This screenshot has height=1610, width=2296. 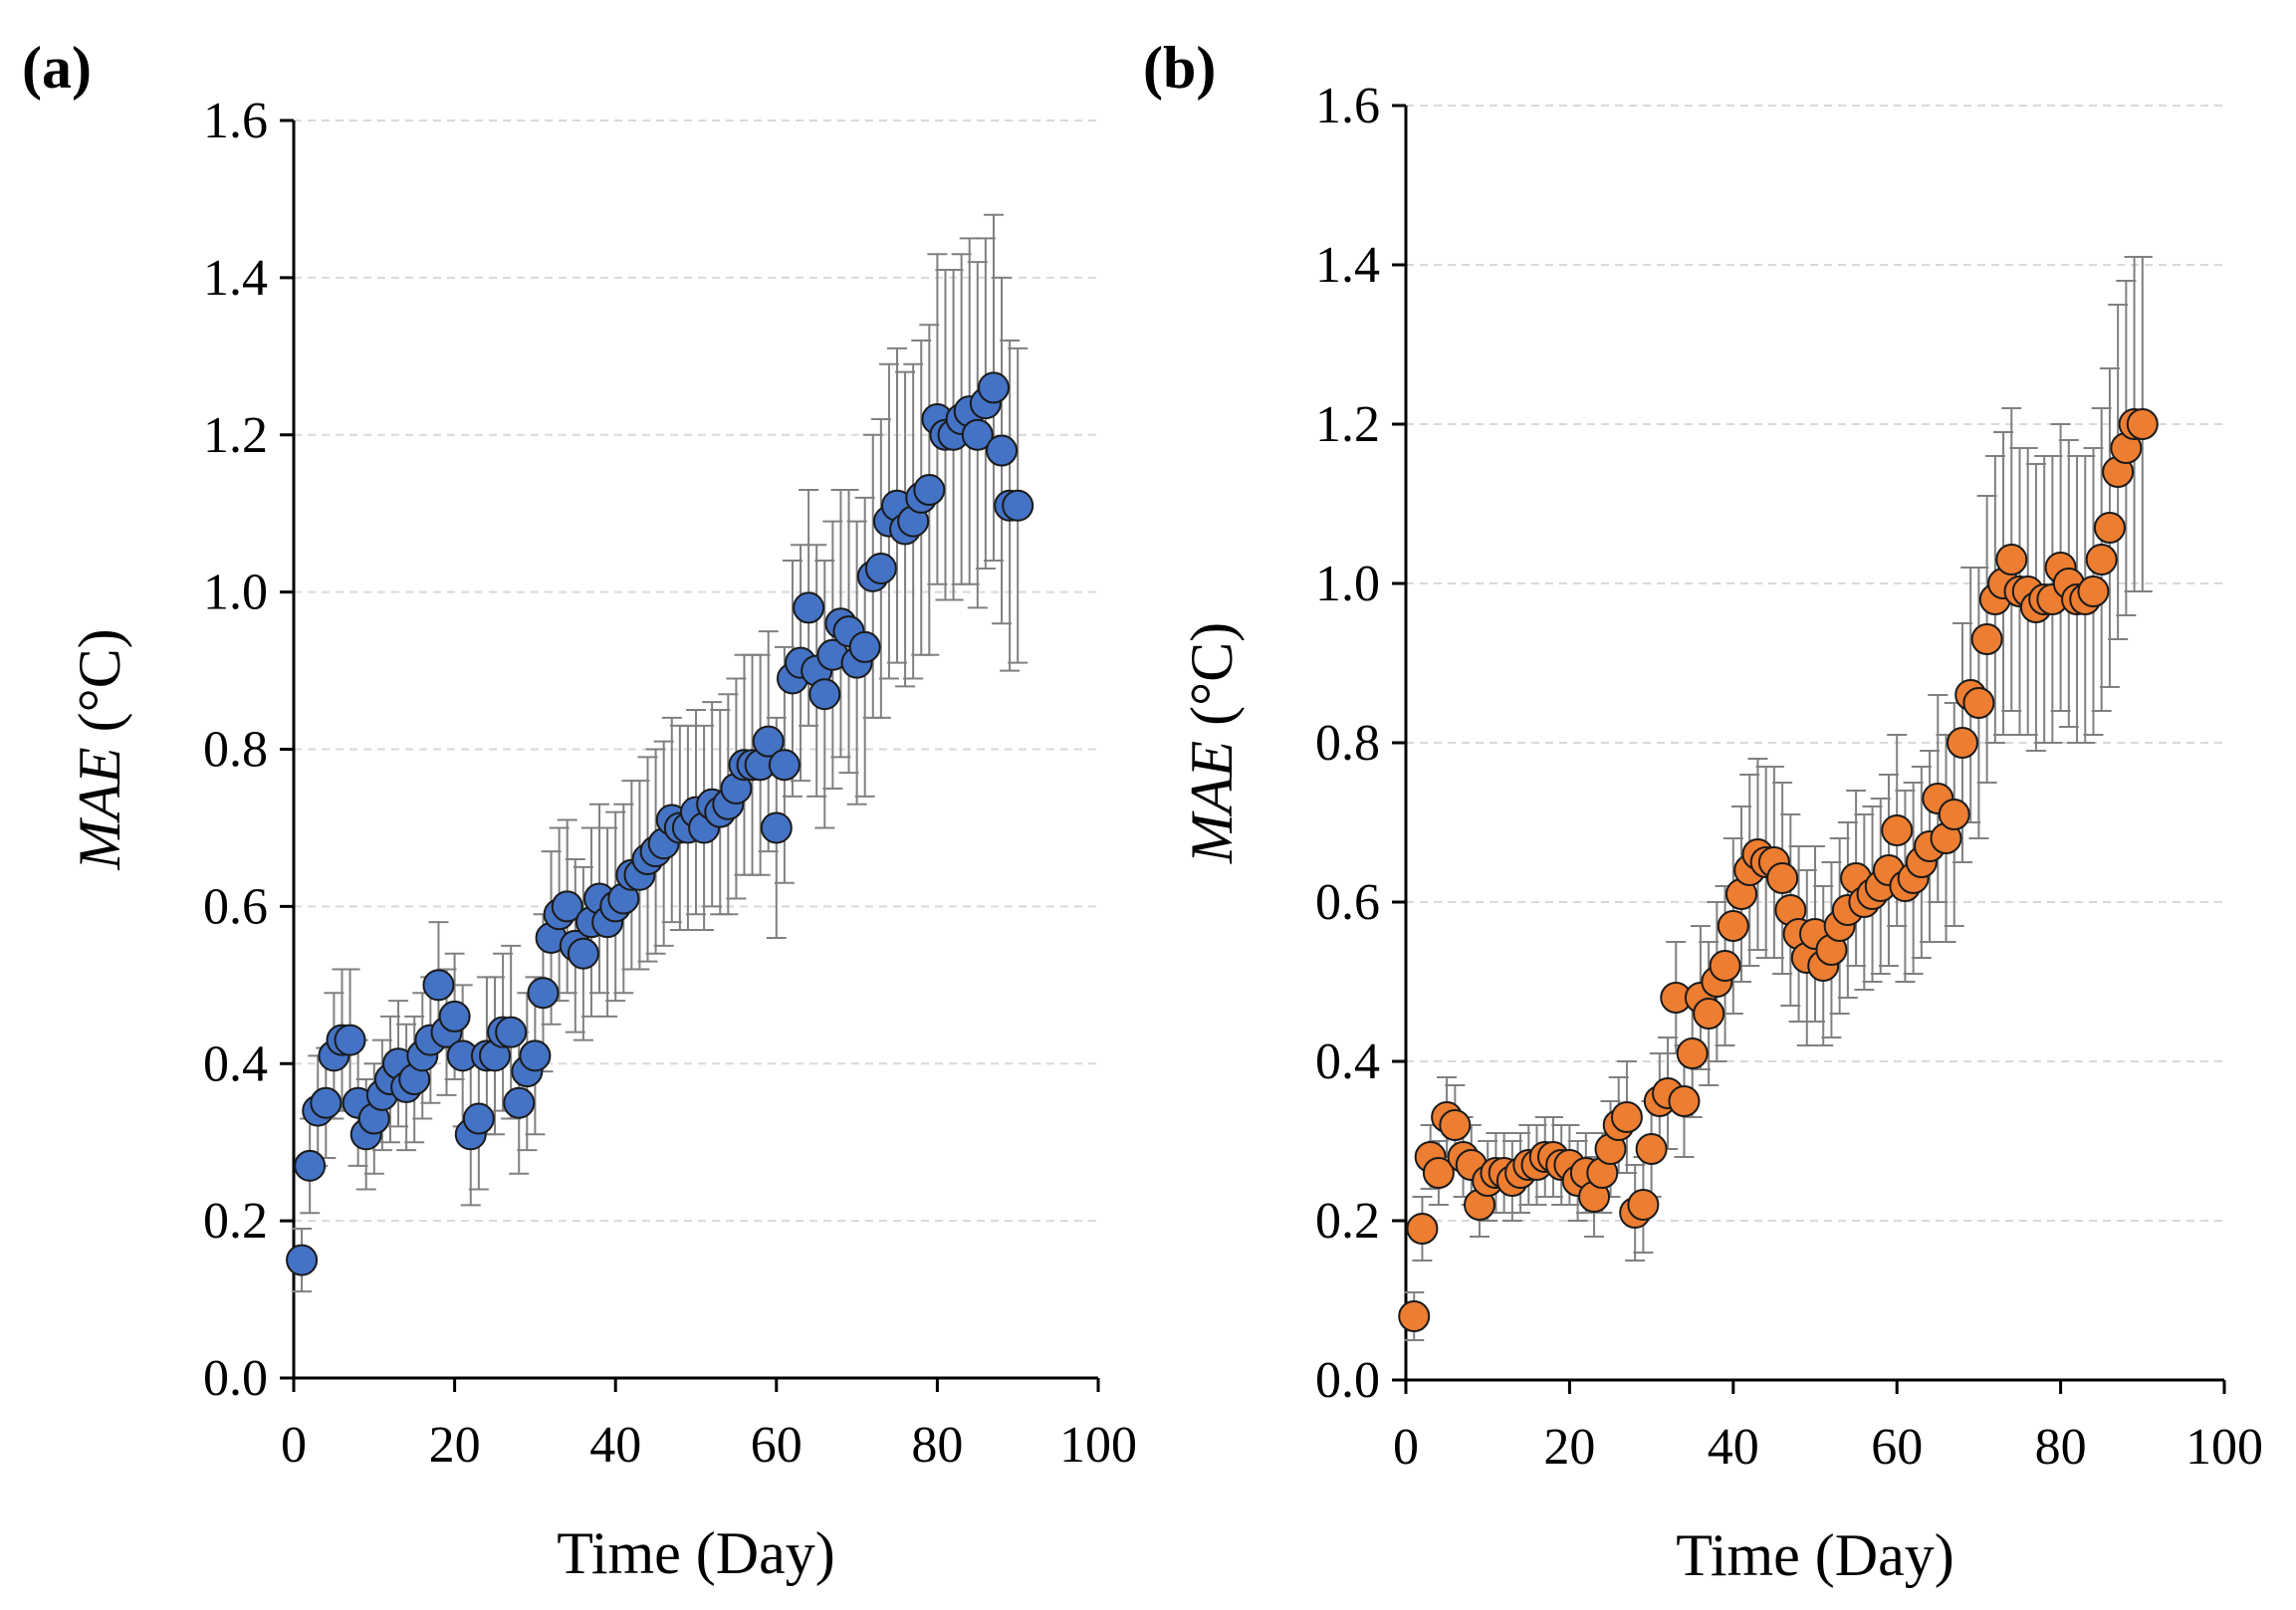 What do you see at coordinates (1179, 68) in the screenshot?
I see `panel-label: (b)` at bounding box center [1179, 68].